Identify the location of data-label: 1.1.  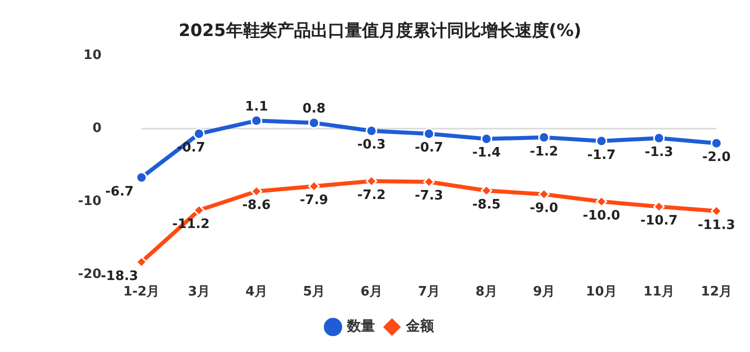
(256, 107).